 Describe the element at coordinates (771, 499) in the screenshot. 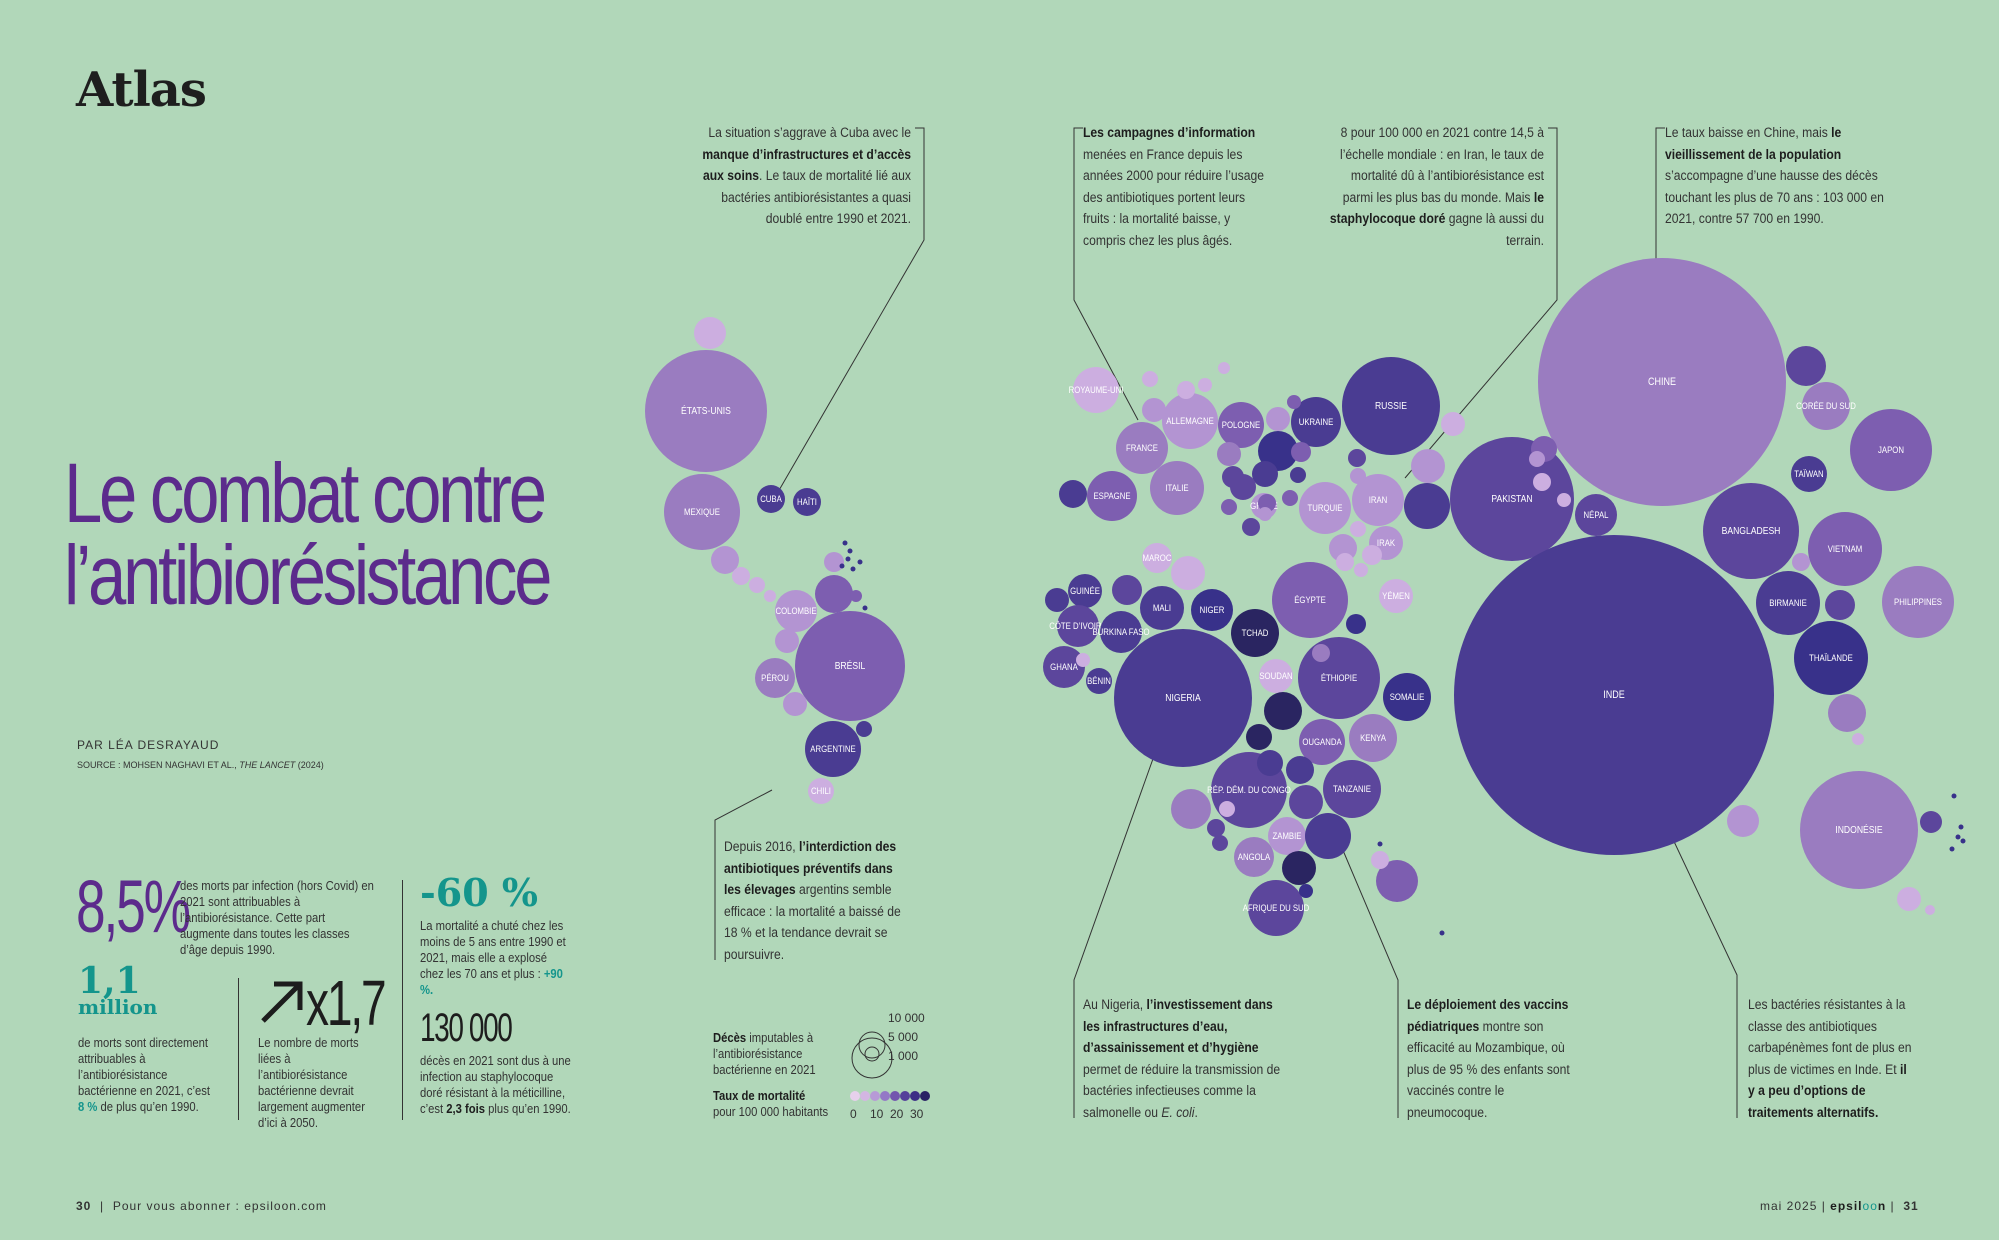

I see `bubble-cuba` at that location.